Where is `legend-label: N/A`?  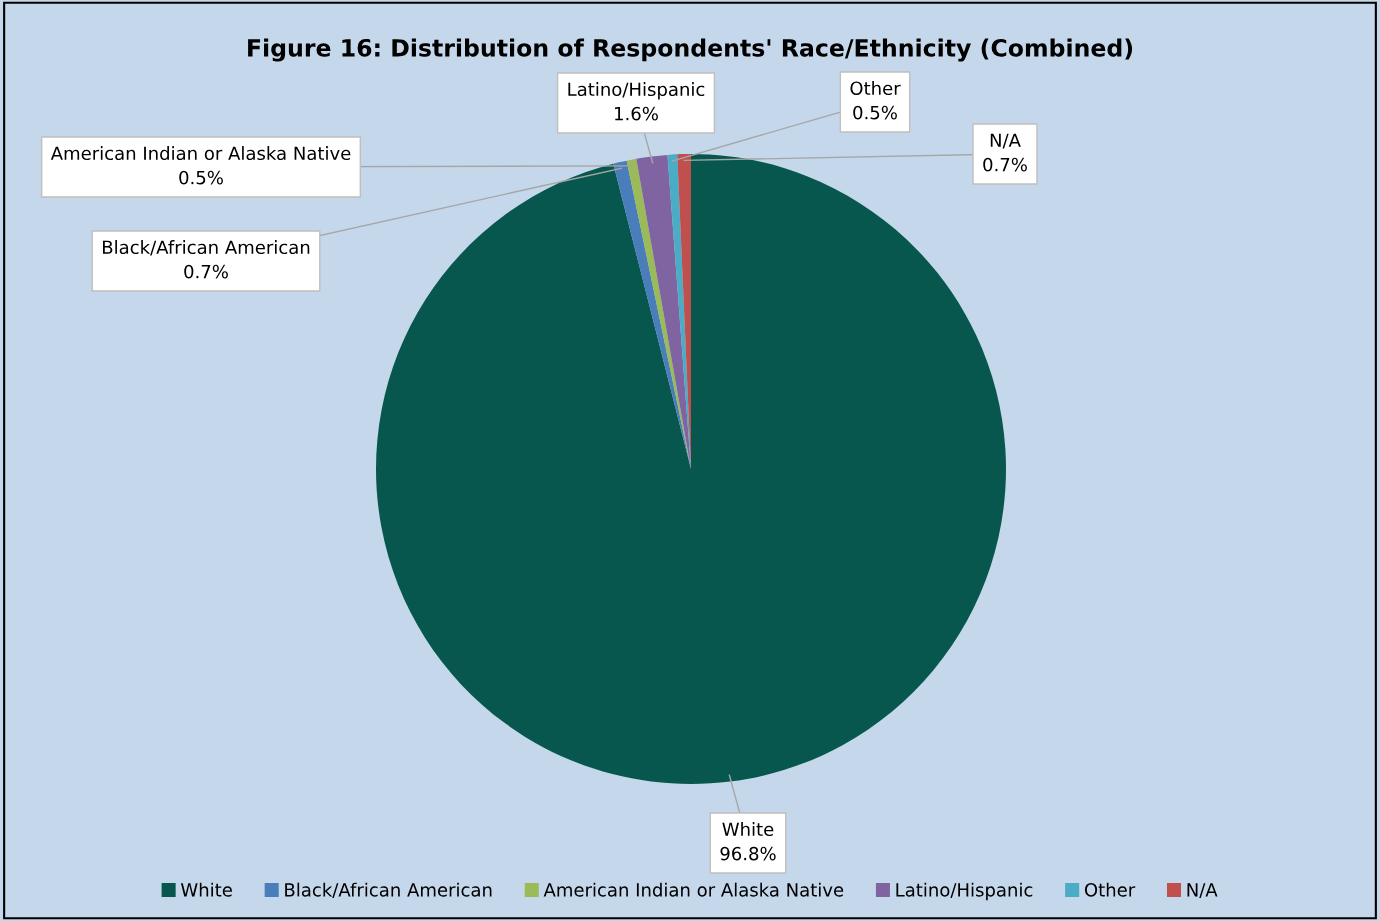
legend-label: N/A is located at coordinates (1202, 891).